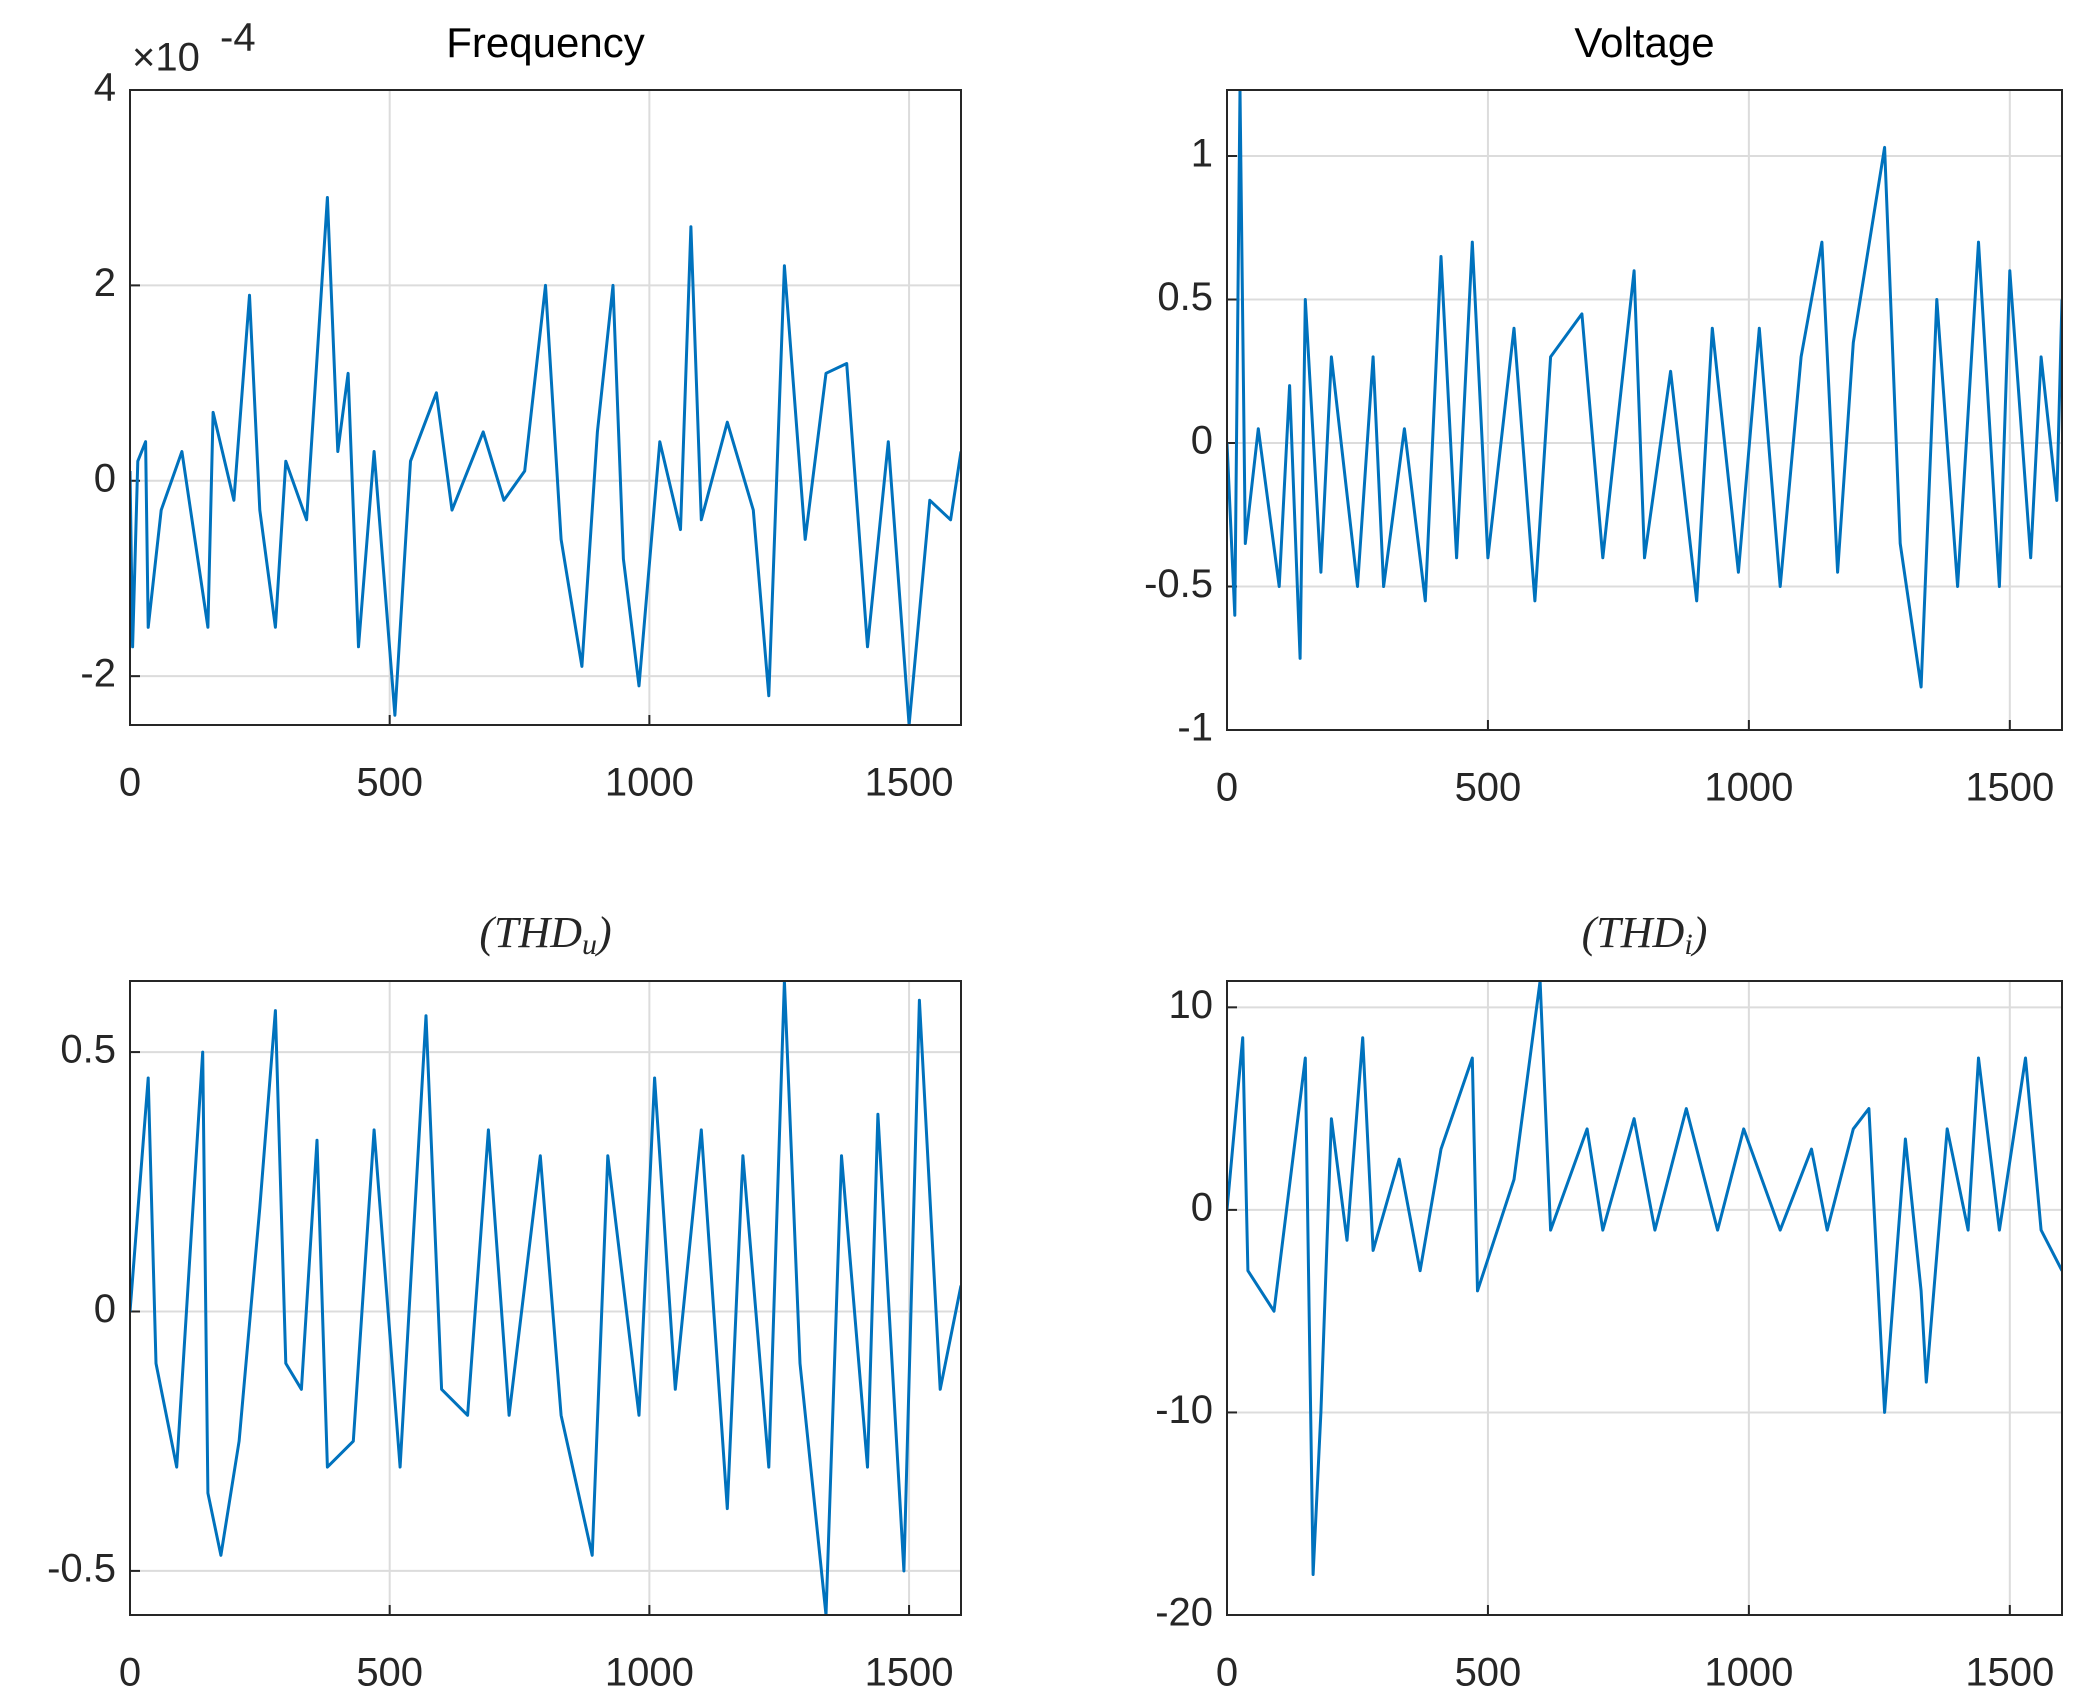  I want to click on y-tick-label: -10, so click(1184, 1410).